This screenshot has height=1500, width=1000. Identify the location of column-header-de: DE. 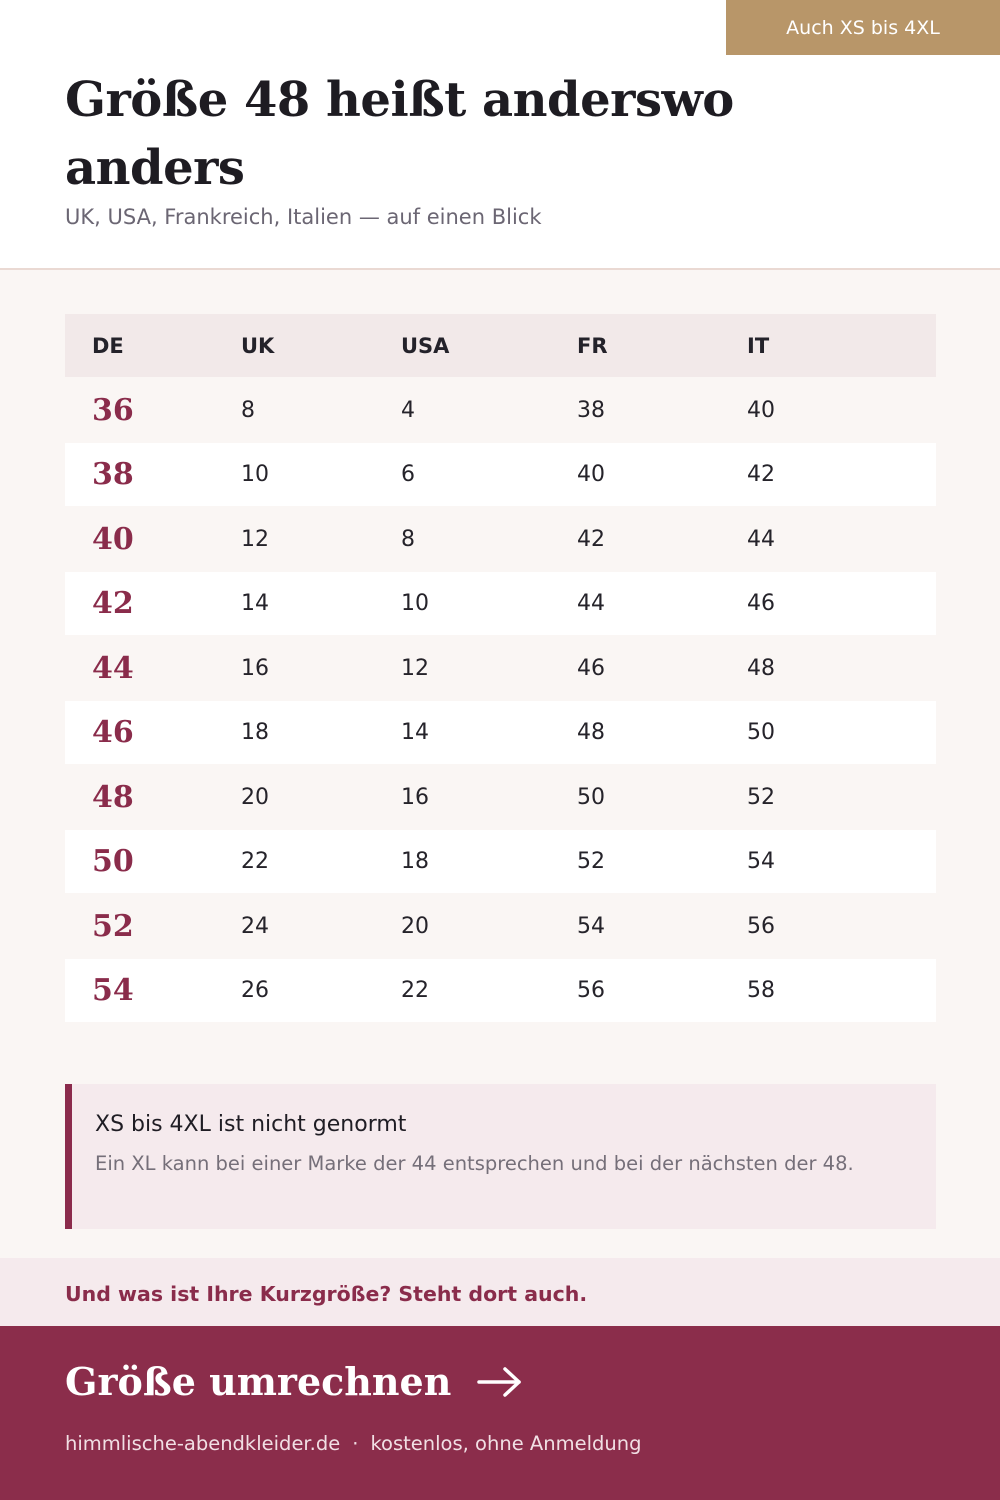
(108, 345).